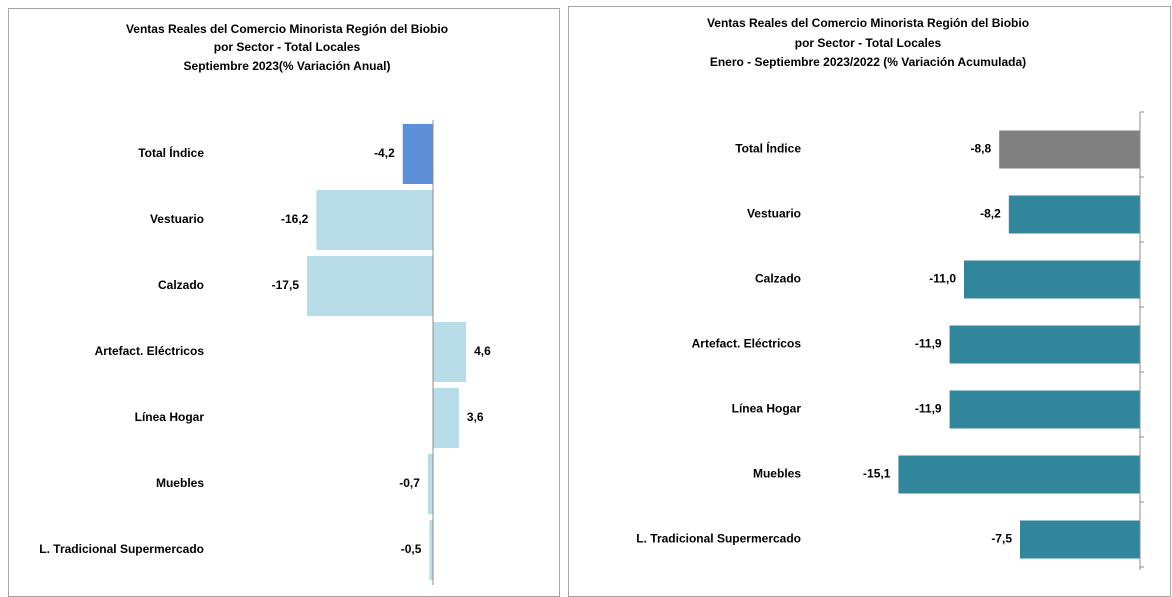  Describe the element at coordinates (287, 66) in the screenshot. I see `chart-title: Septiembre 2023(% Variación Anual)` at that location.